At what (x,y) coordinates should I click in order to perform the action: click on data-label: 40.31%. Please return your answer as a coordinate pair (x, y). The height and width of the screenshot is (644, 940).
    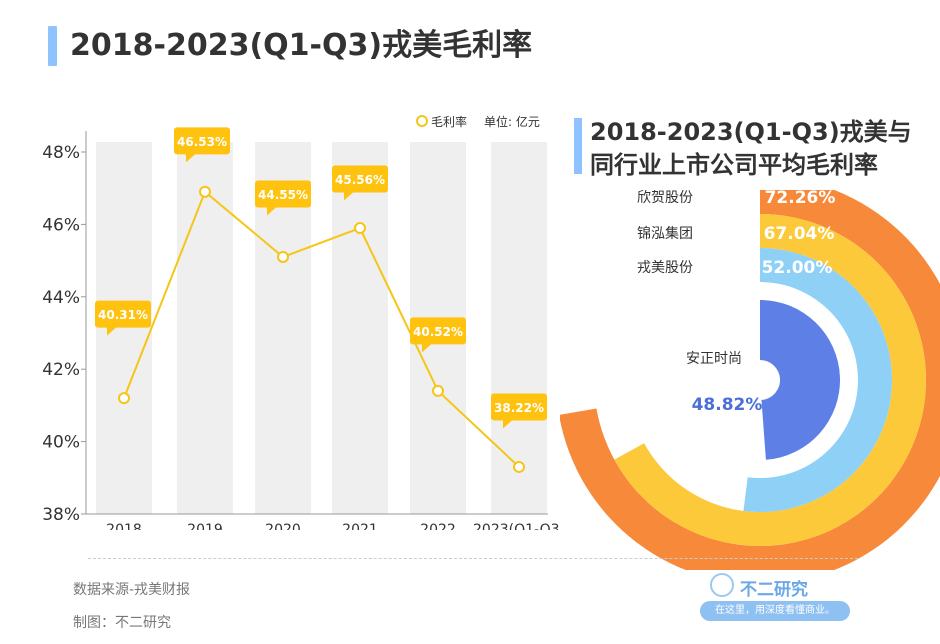
    Looking at the image, I should click on (123, 315).